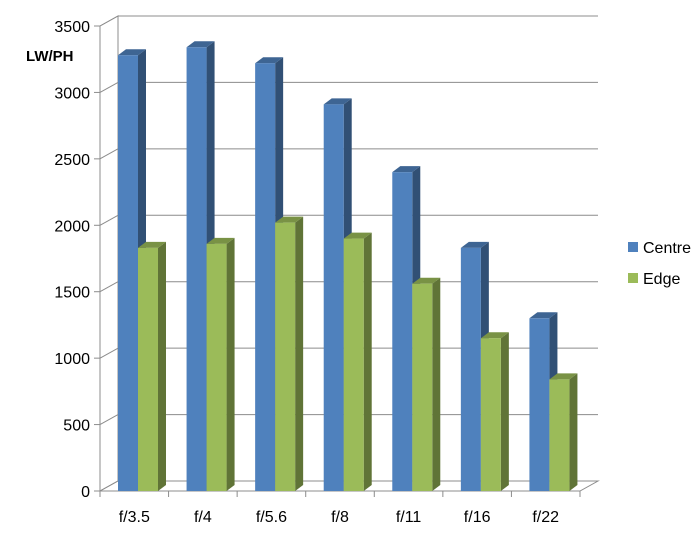 The height and width of the screenshot is (535, 699). Describe the element at coordinates (271, 517) in the screenshot. I see `x-tick-label: f/5.6` at that location.